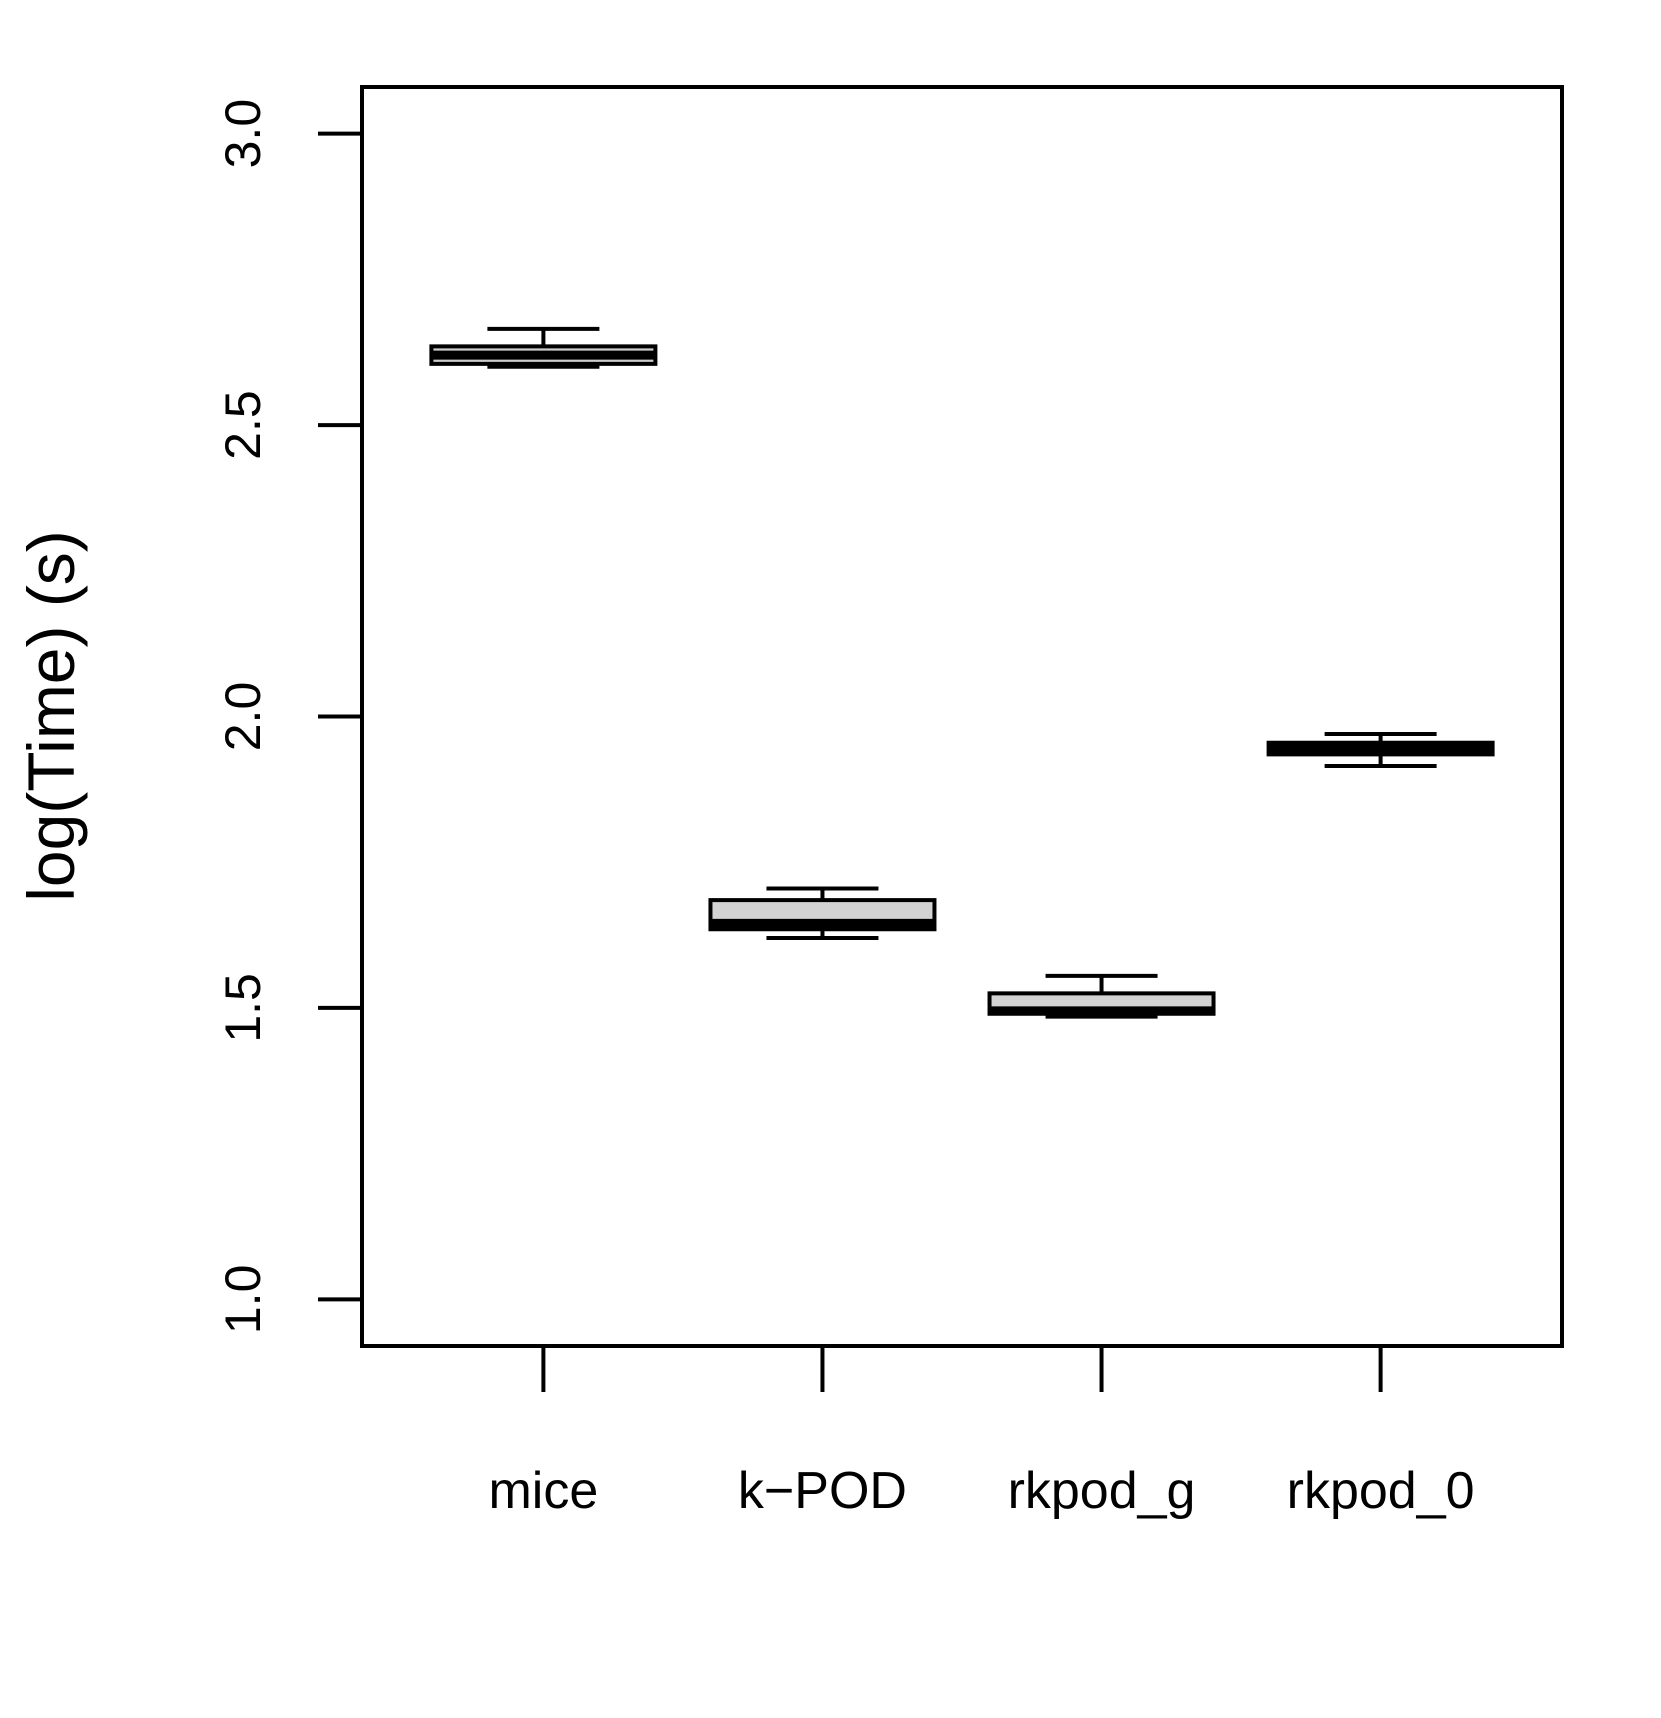 The image size is (1661, 1718). Describe the element at coordinates (1381, 1491) in the screenshot. I see `x-category-label: rkpod_0` at that location.